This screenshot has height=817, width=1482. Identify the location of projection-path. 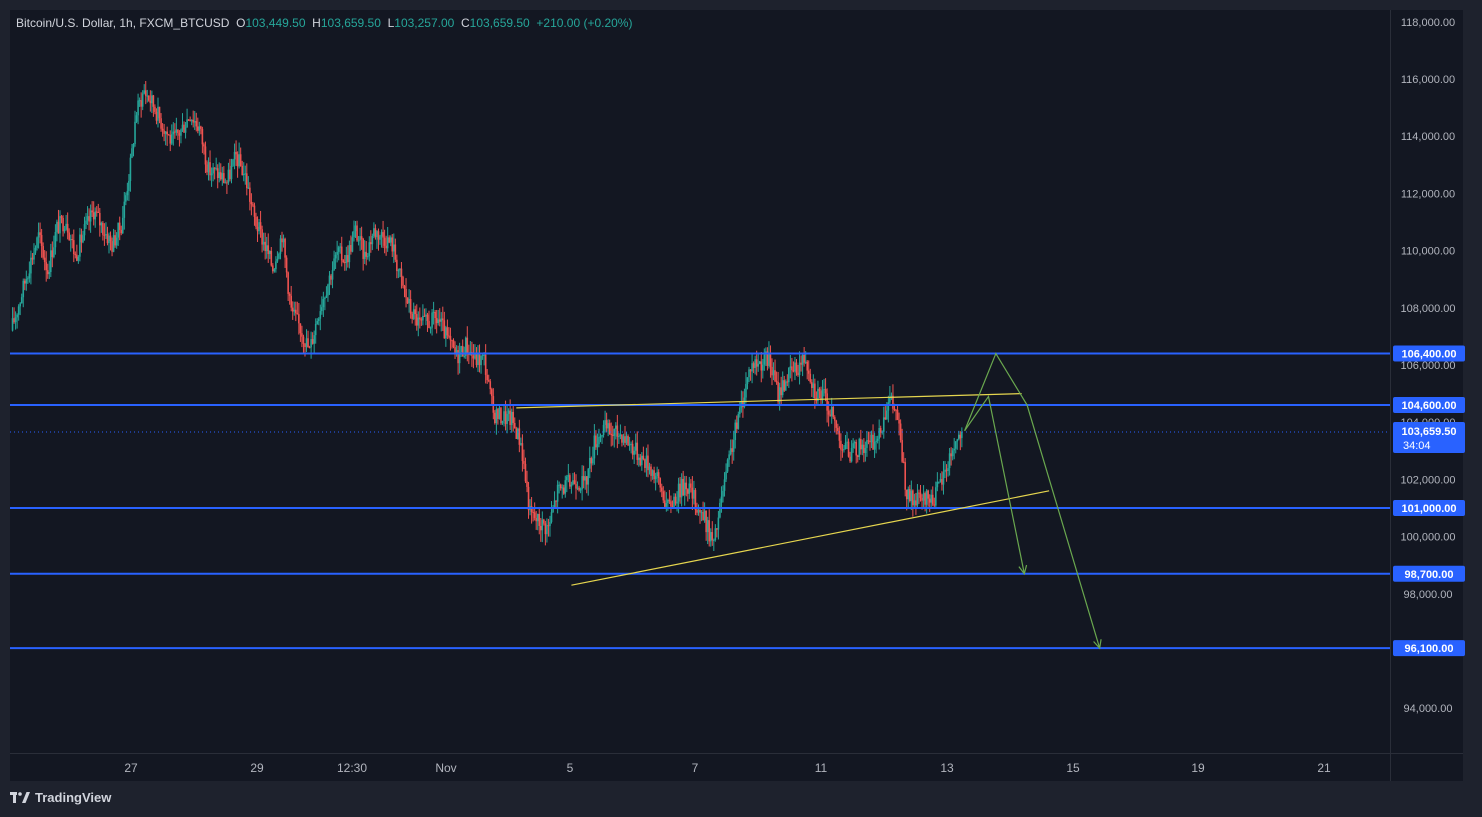
(994, 484).